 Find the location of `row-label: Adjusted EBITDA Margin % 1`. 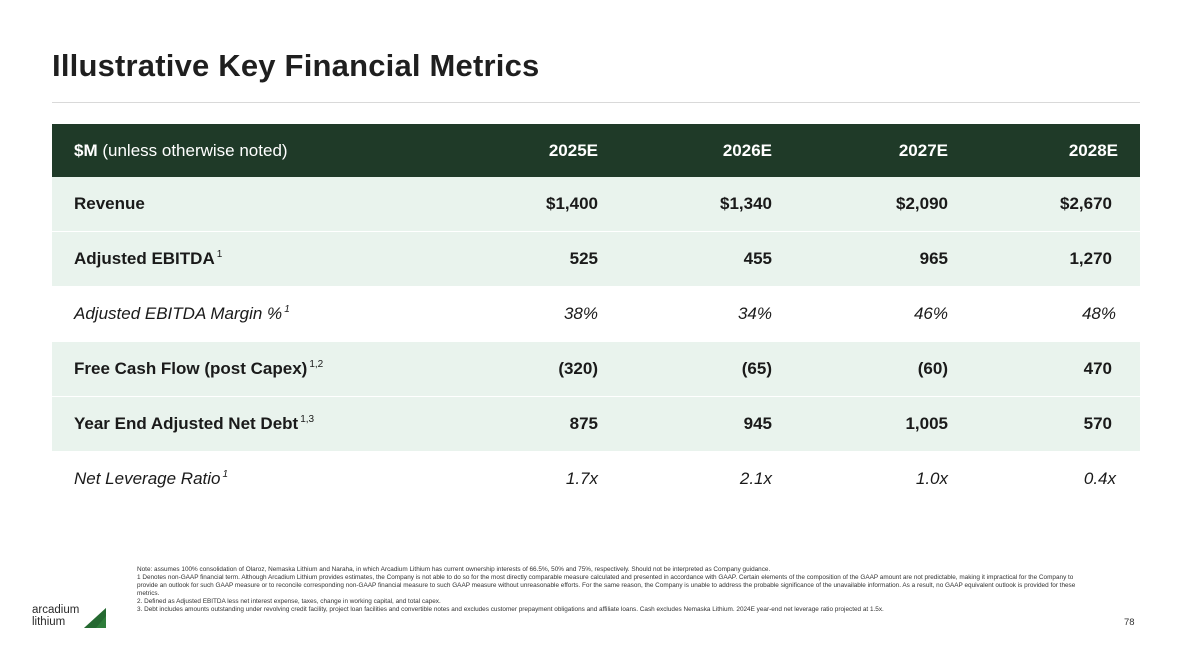

row-label: Adjusted EBITDA Margin % 1 is located at coordinates (262, 314).